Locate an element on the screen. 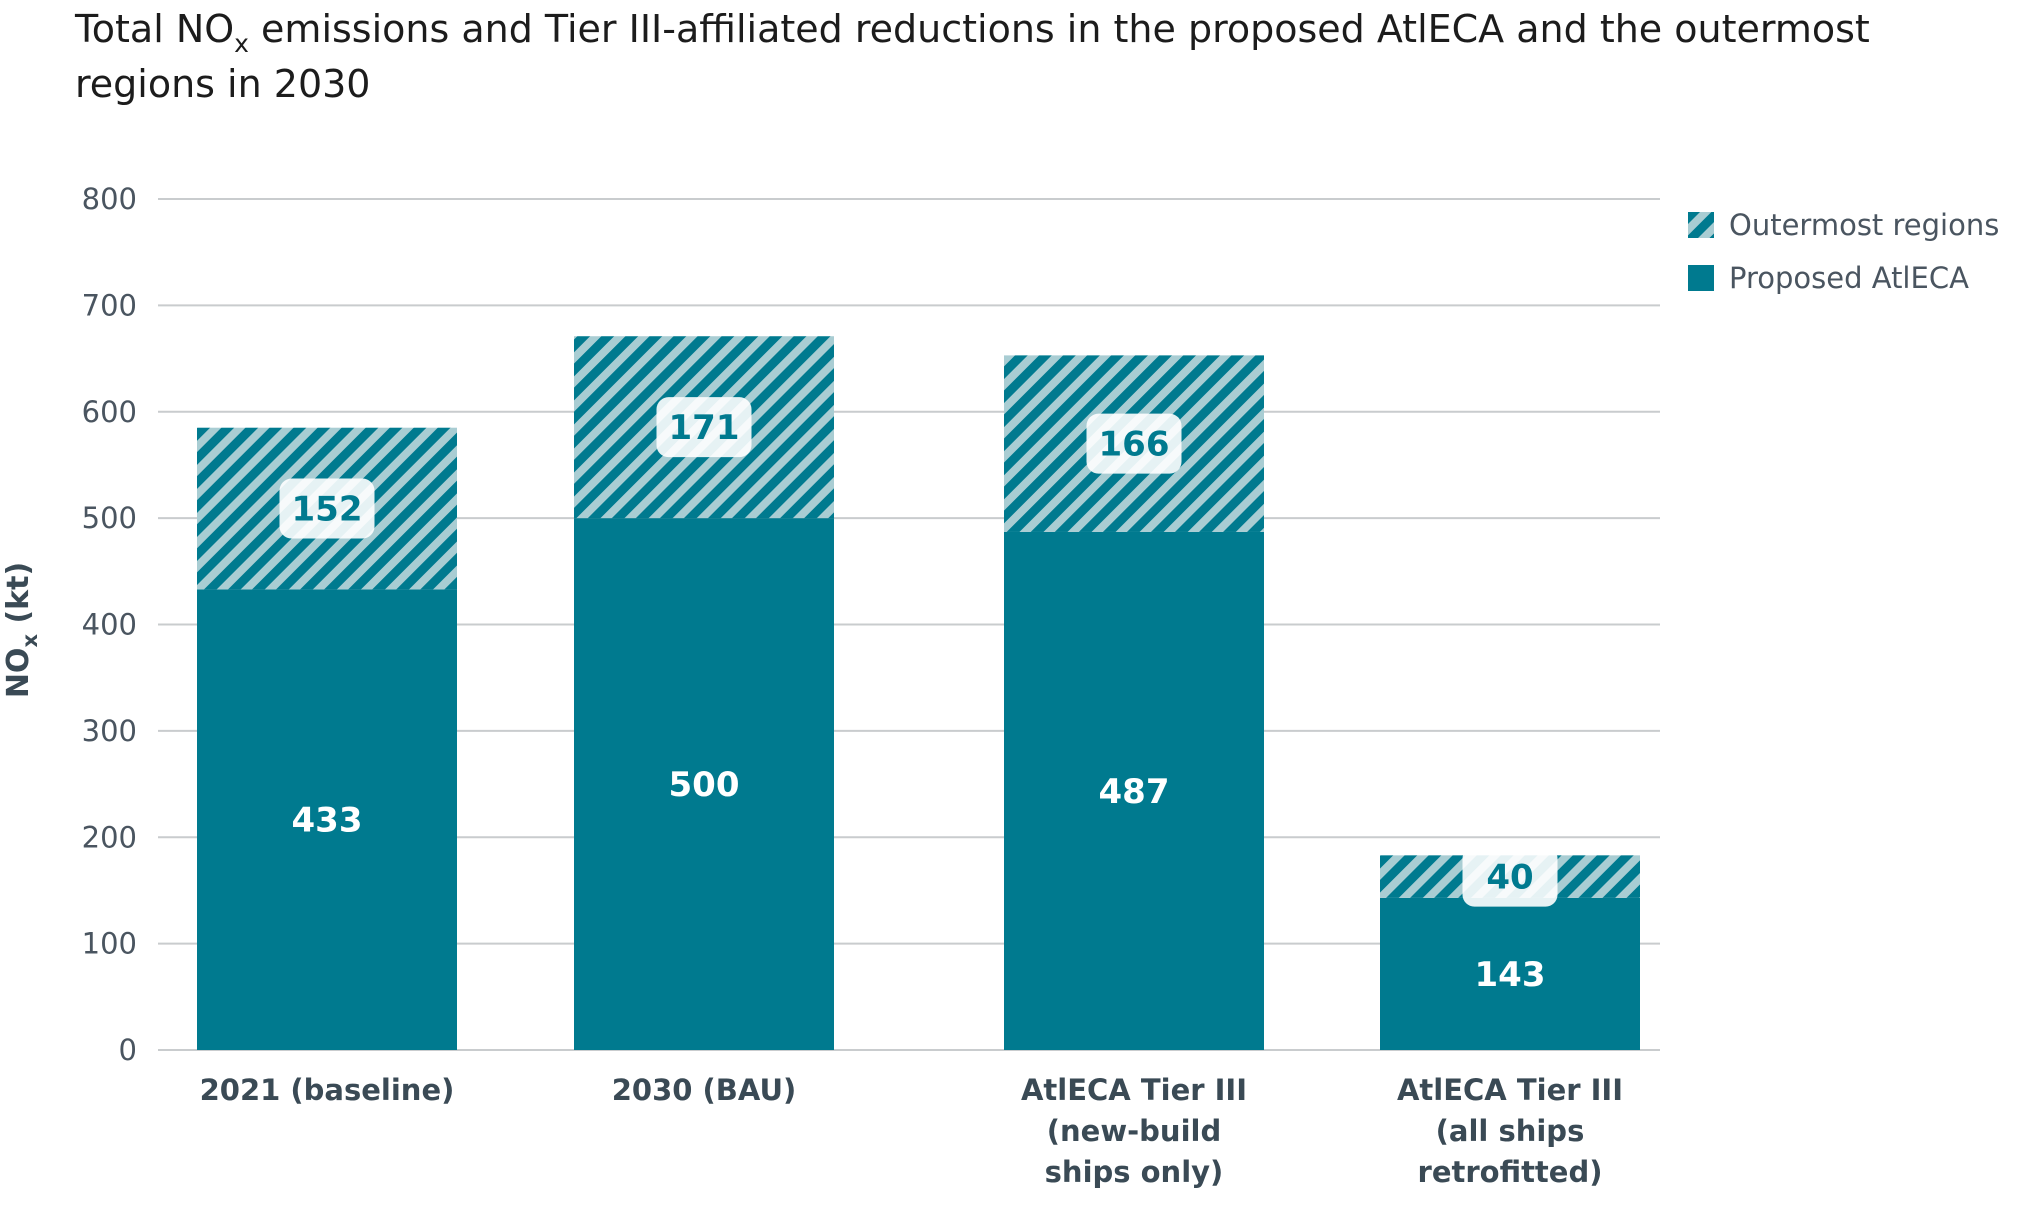 The image size is (2039, 1209). data-label-outermost-regions: 40 is located at coordinates (1509, 878).